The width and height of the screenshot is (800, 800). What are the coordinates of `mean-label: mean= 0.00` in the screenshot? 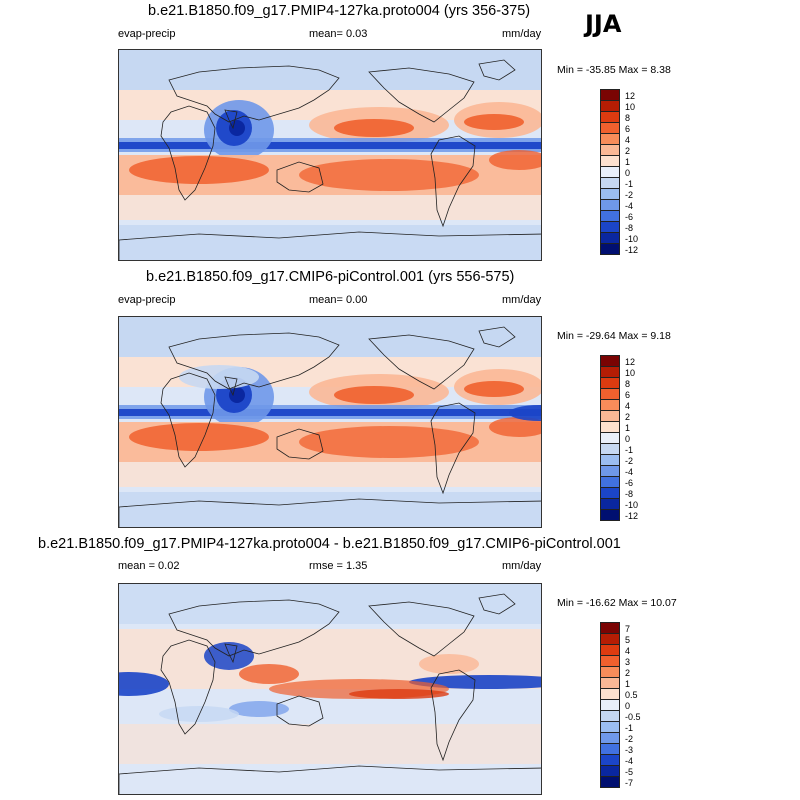 It's located at (338, 300).